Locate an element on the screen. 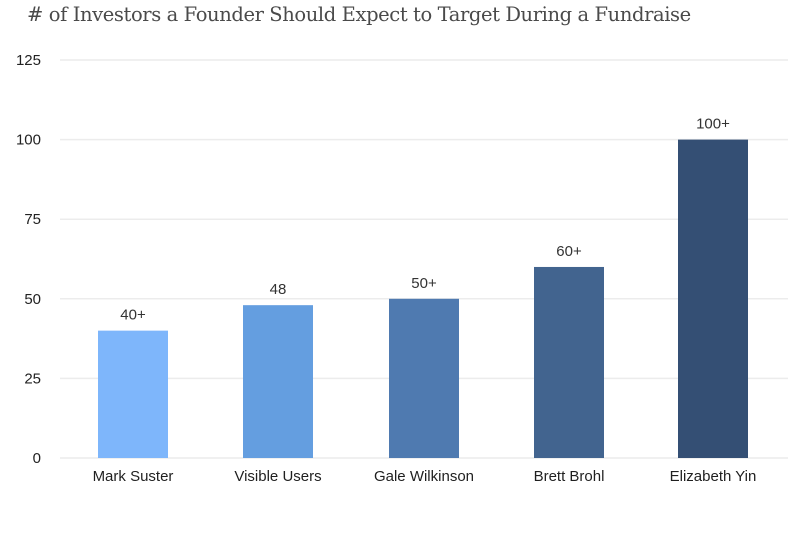  bar-mark-suster is located at coordinates (133, 394).